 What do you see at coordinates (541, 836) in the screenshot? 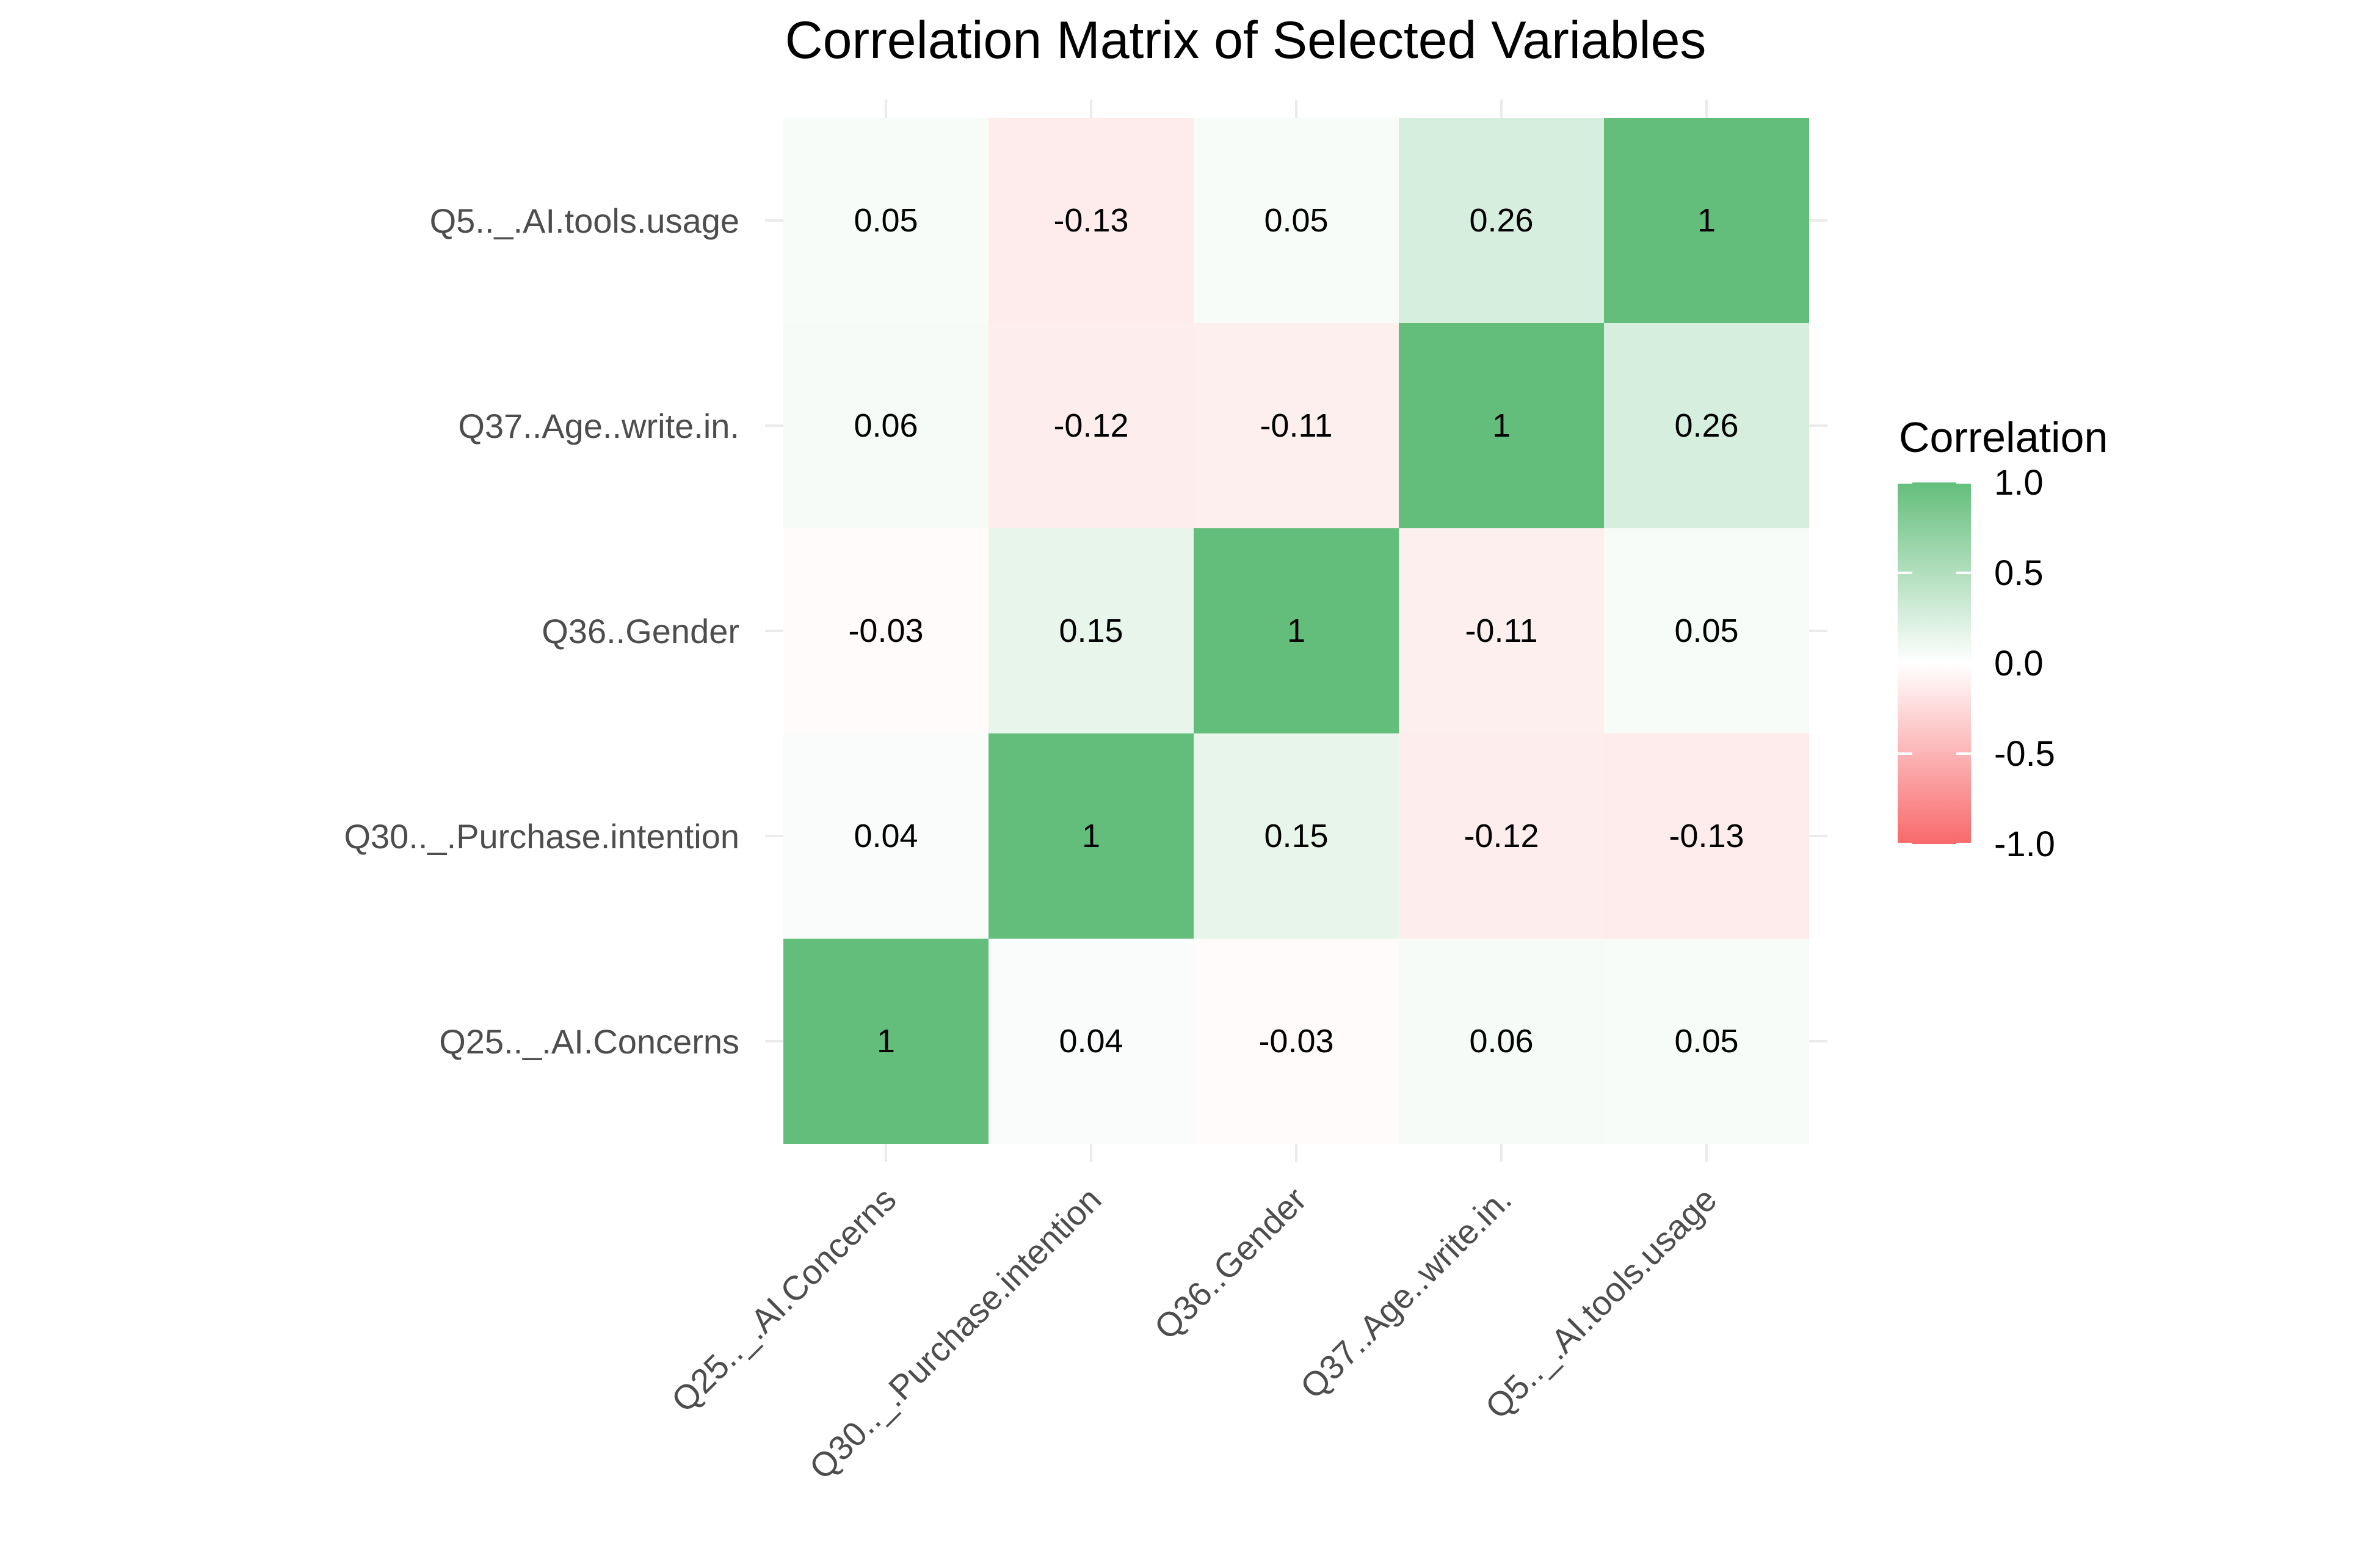
I see `y-axis-tick-label: Q30.._.Purchase.intention` at bounding box center [541, 836].